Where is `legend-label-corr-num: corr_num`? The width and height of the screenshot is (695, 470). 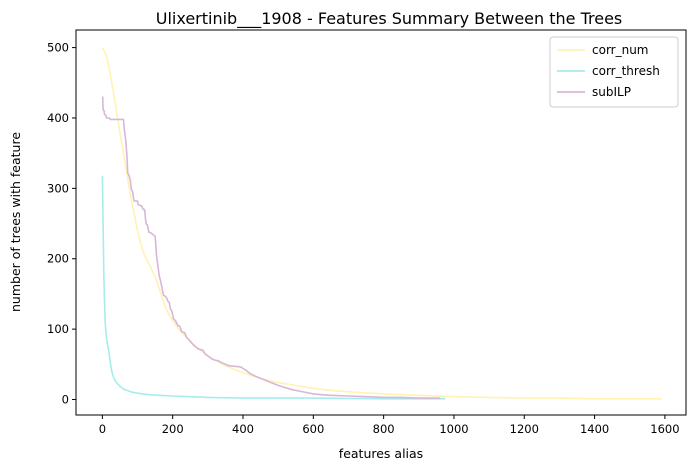
legend-label-corr-num: corr_num is located at coordinates (620, 50).